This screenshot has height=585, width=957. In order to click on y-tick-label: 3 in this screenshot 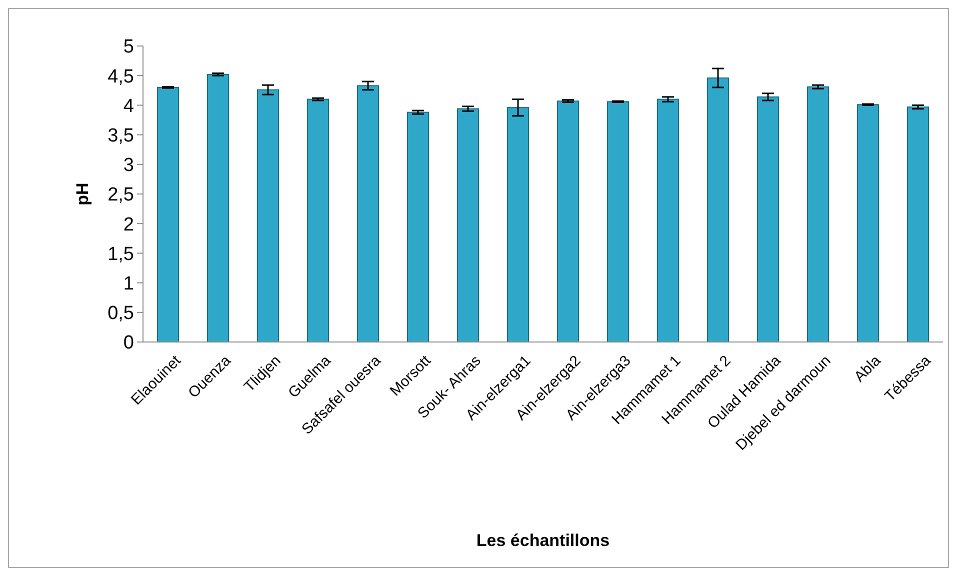, I will do `click(128, 165)`.